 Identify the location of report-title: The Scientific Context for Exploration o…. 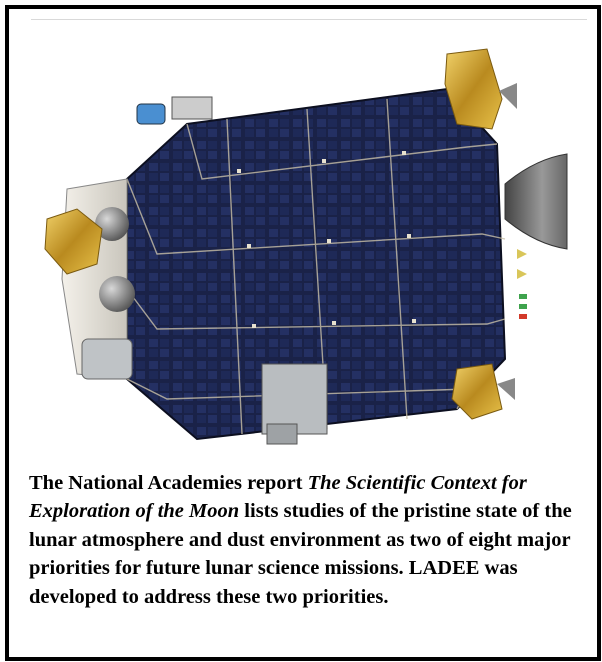
(278, 497).